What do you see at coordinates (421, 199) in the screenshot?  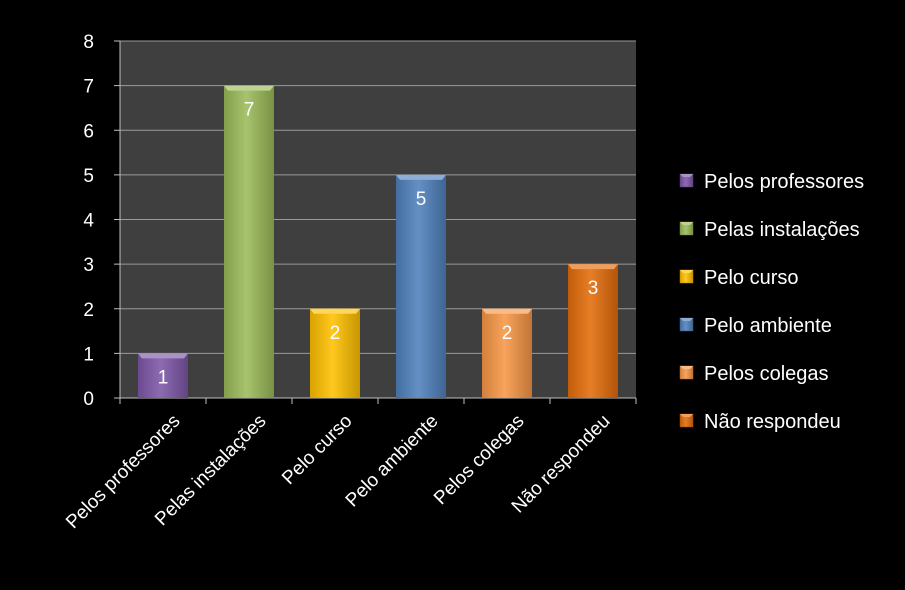 I see `data-label: 5` at bounding box center [421, 199].